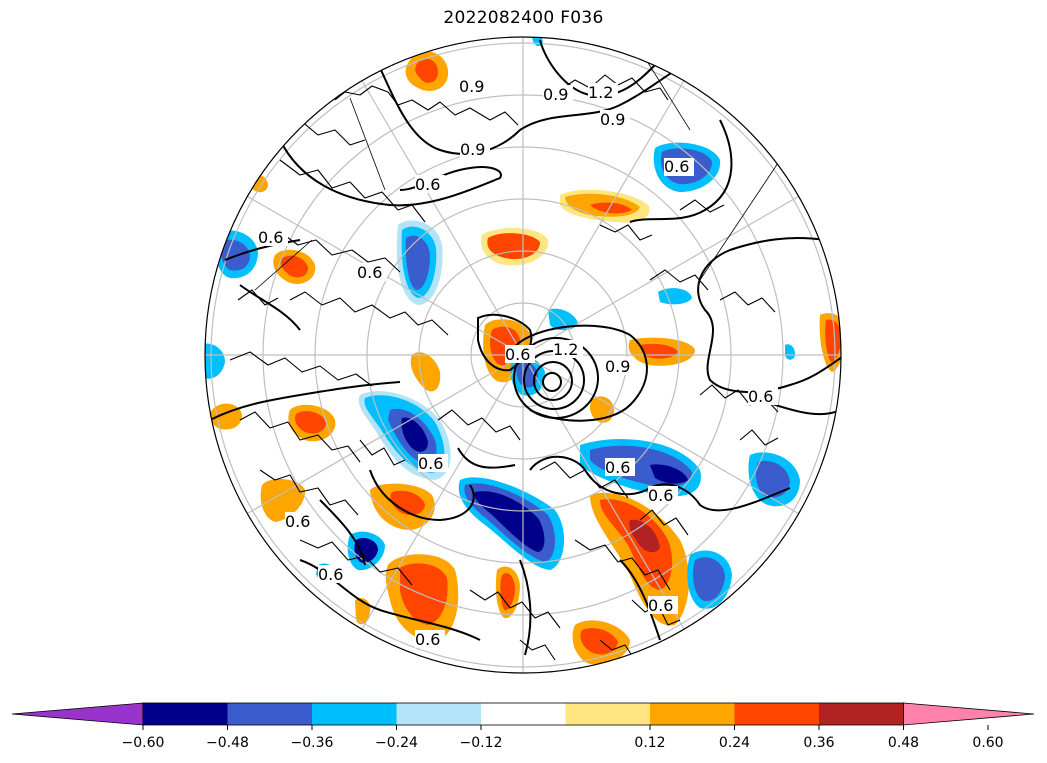  I want to click on colorbar-tick-label: 0.60, so click(987, 743).